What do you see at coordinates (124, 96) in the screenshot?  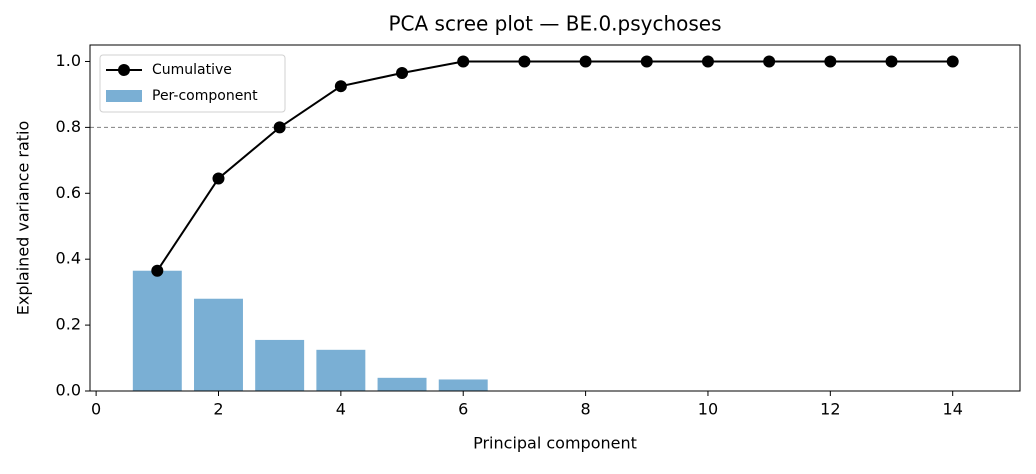 I see `legend-patch` at bounding box center [124, 96].